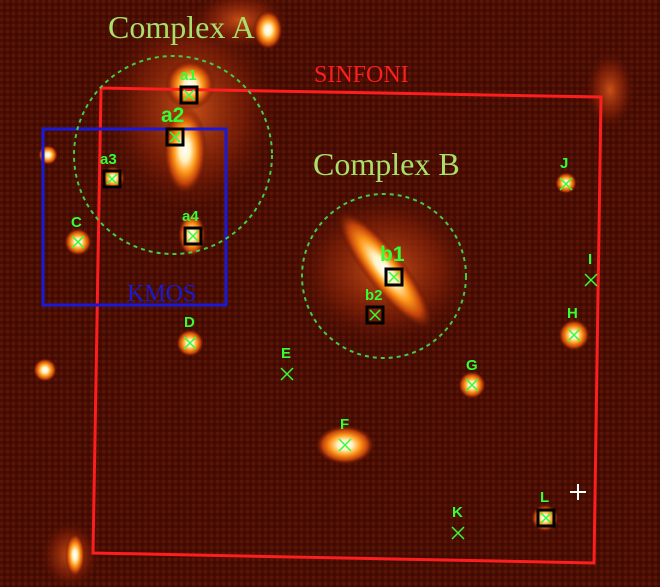 The image size is (660, 587). What do you see at coordinates (394, 277) in the screenshot?
I see `box-b1` at bounding box center [394, 277].